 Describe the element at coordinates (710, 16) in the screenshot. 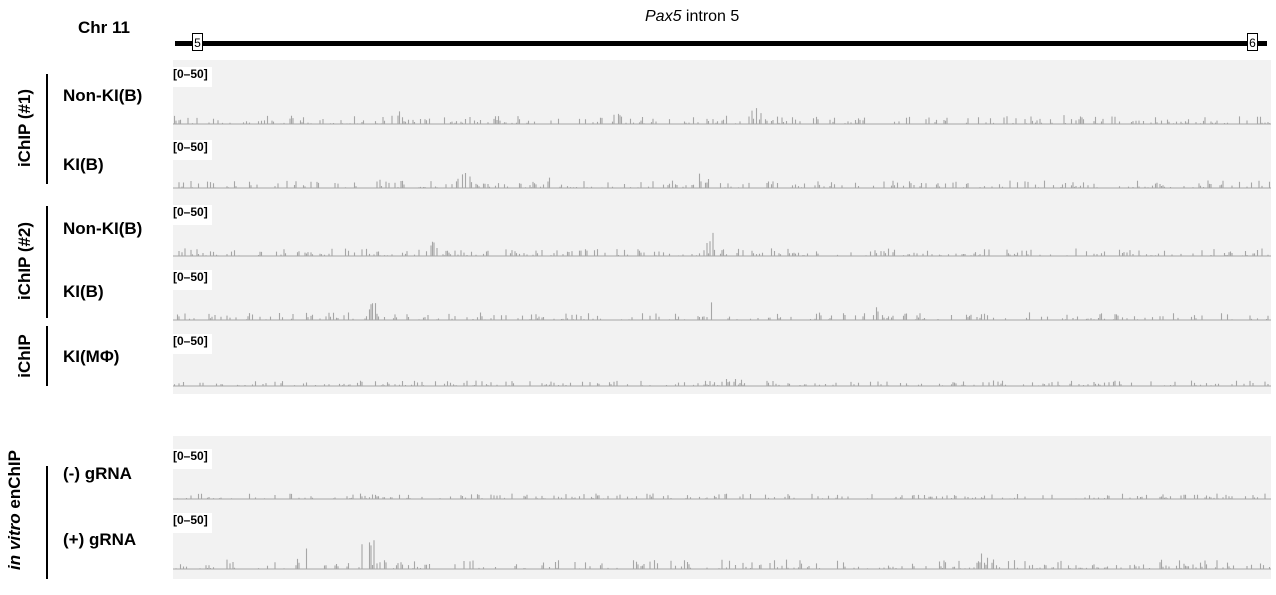

I see `gene-region-suffix: intron 5` at that location.